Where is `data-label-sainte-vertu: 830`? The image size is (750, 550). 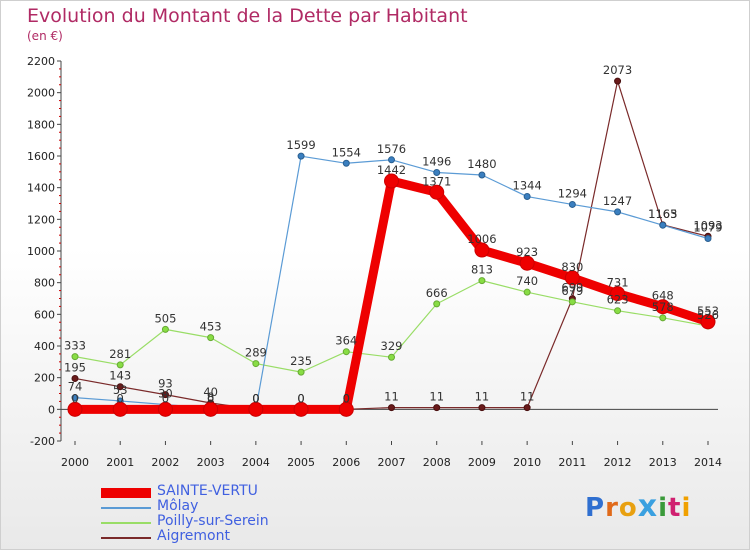
data-label-sainte-vertu: 830 is located at coordinates (572, 267).